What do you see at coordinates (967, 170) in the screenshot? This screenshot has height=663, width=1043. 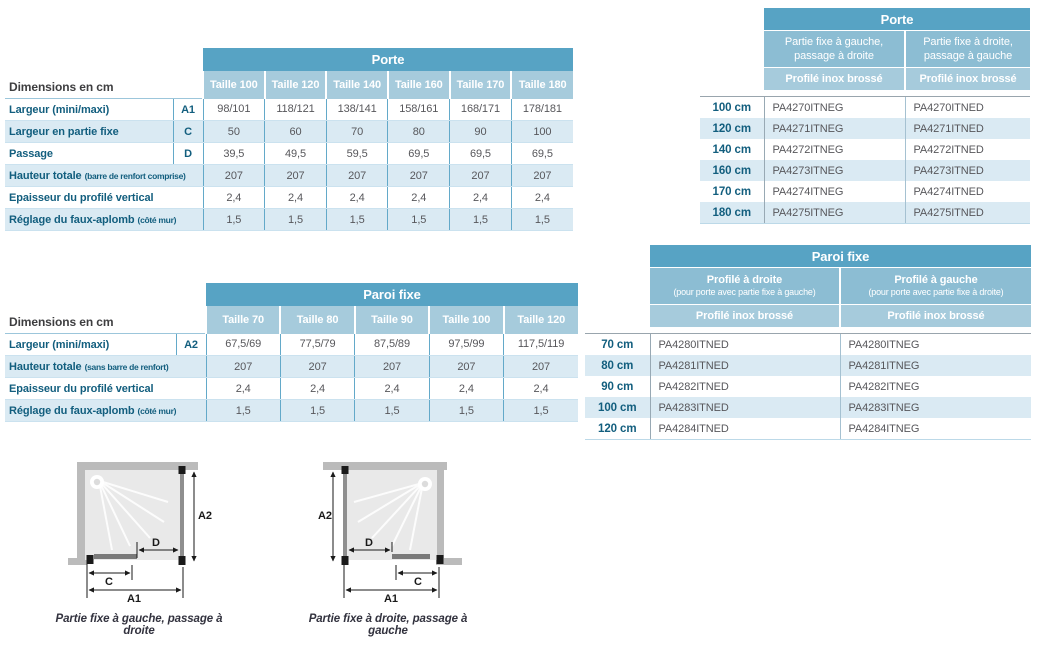 I see `product-code: PA4273ITNED` at bounding box center [967, 170].